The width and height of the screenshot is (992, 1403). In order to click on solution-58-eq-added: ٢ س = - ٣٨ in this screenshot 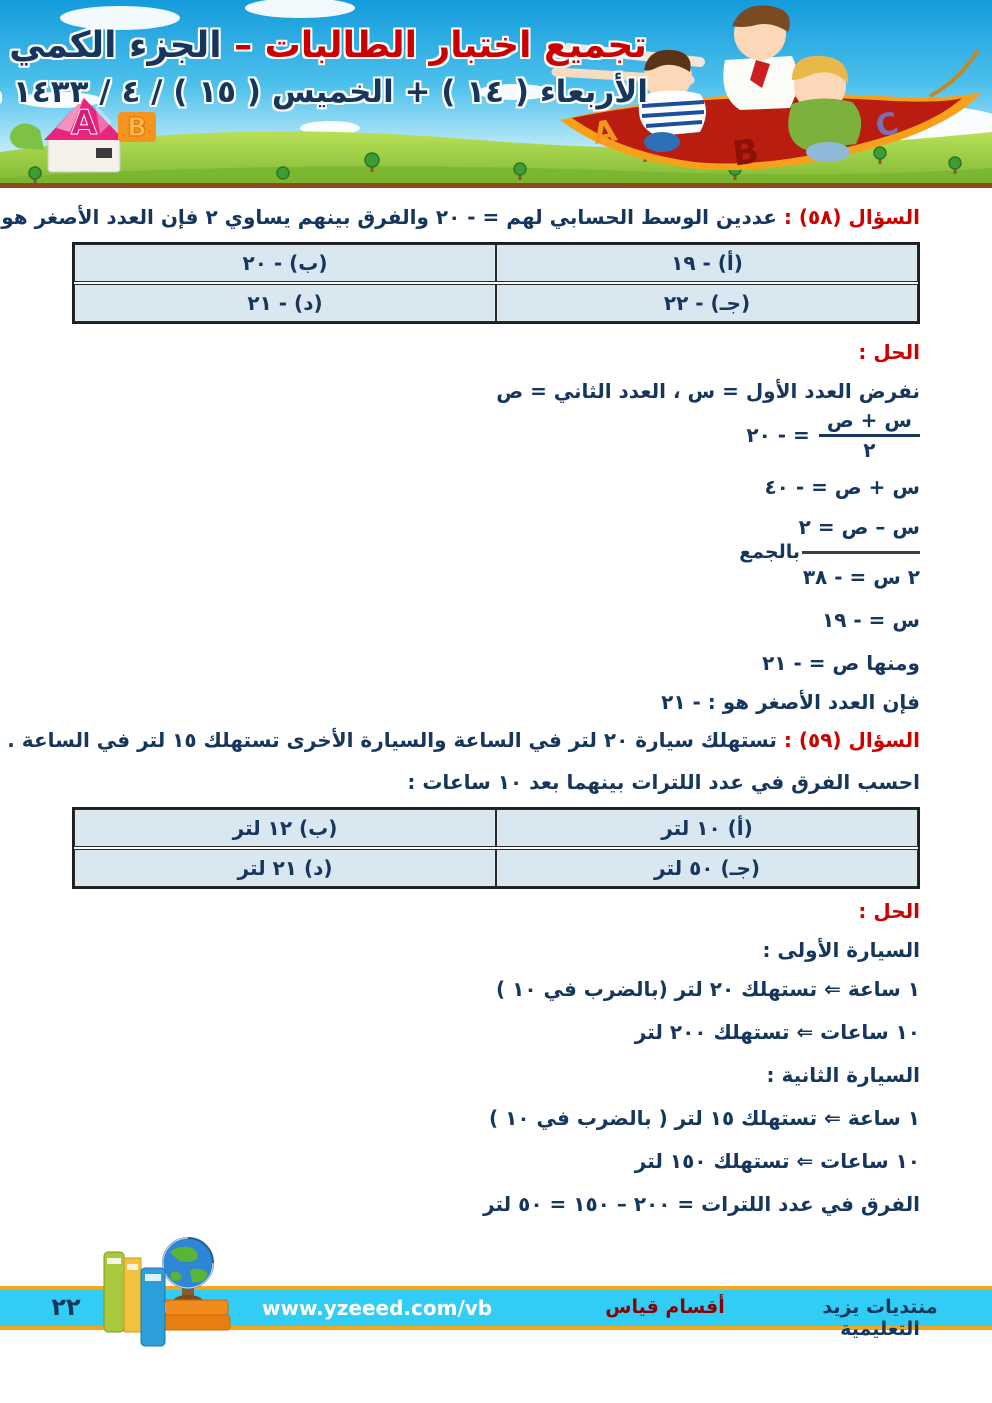, I will do `click(861, 577)`.